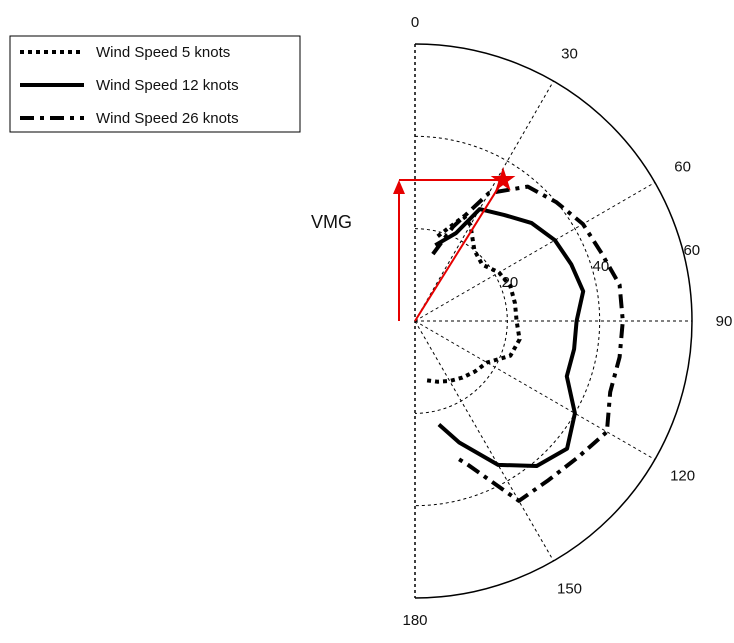 The width and height of the screenshot is (734, 643). I want to click on theta-tick-label: 30, so click(569, 53).